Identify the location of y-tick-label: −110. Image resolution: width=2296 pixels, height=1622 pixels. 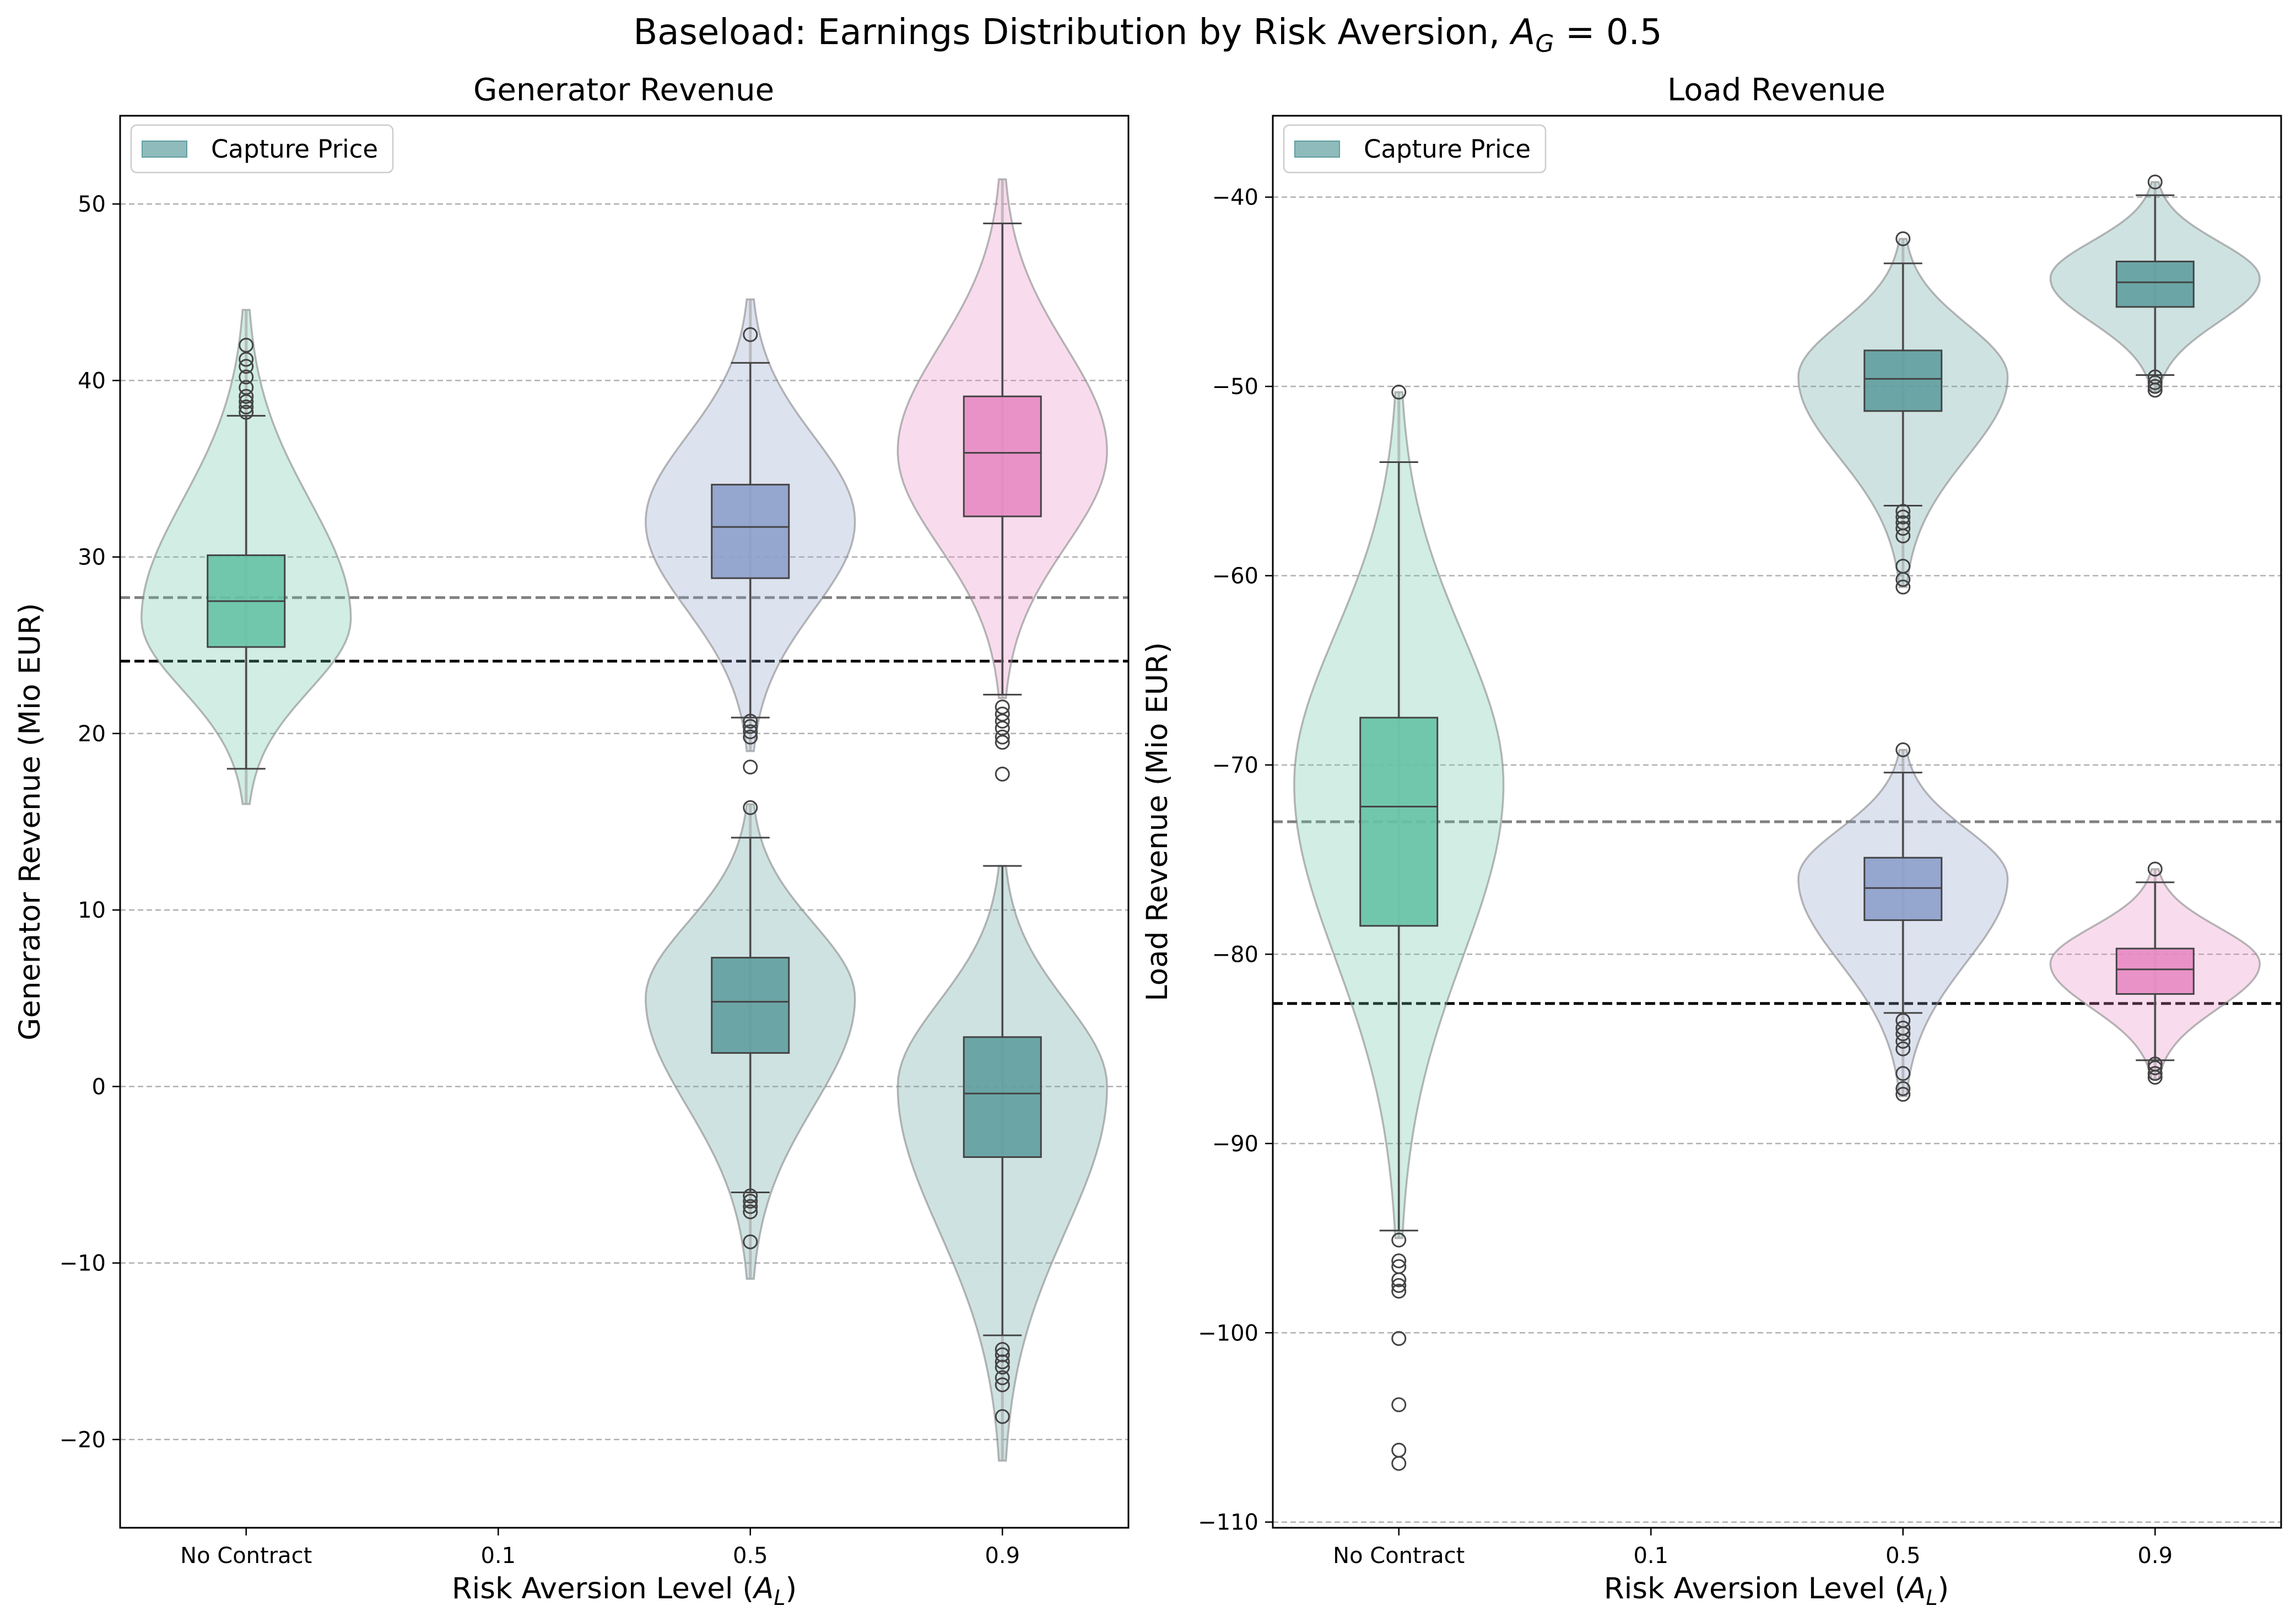
(1228, 1522).